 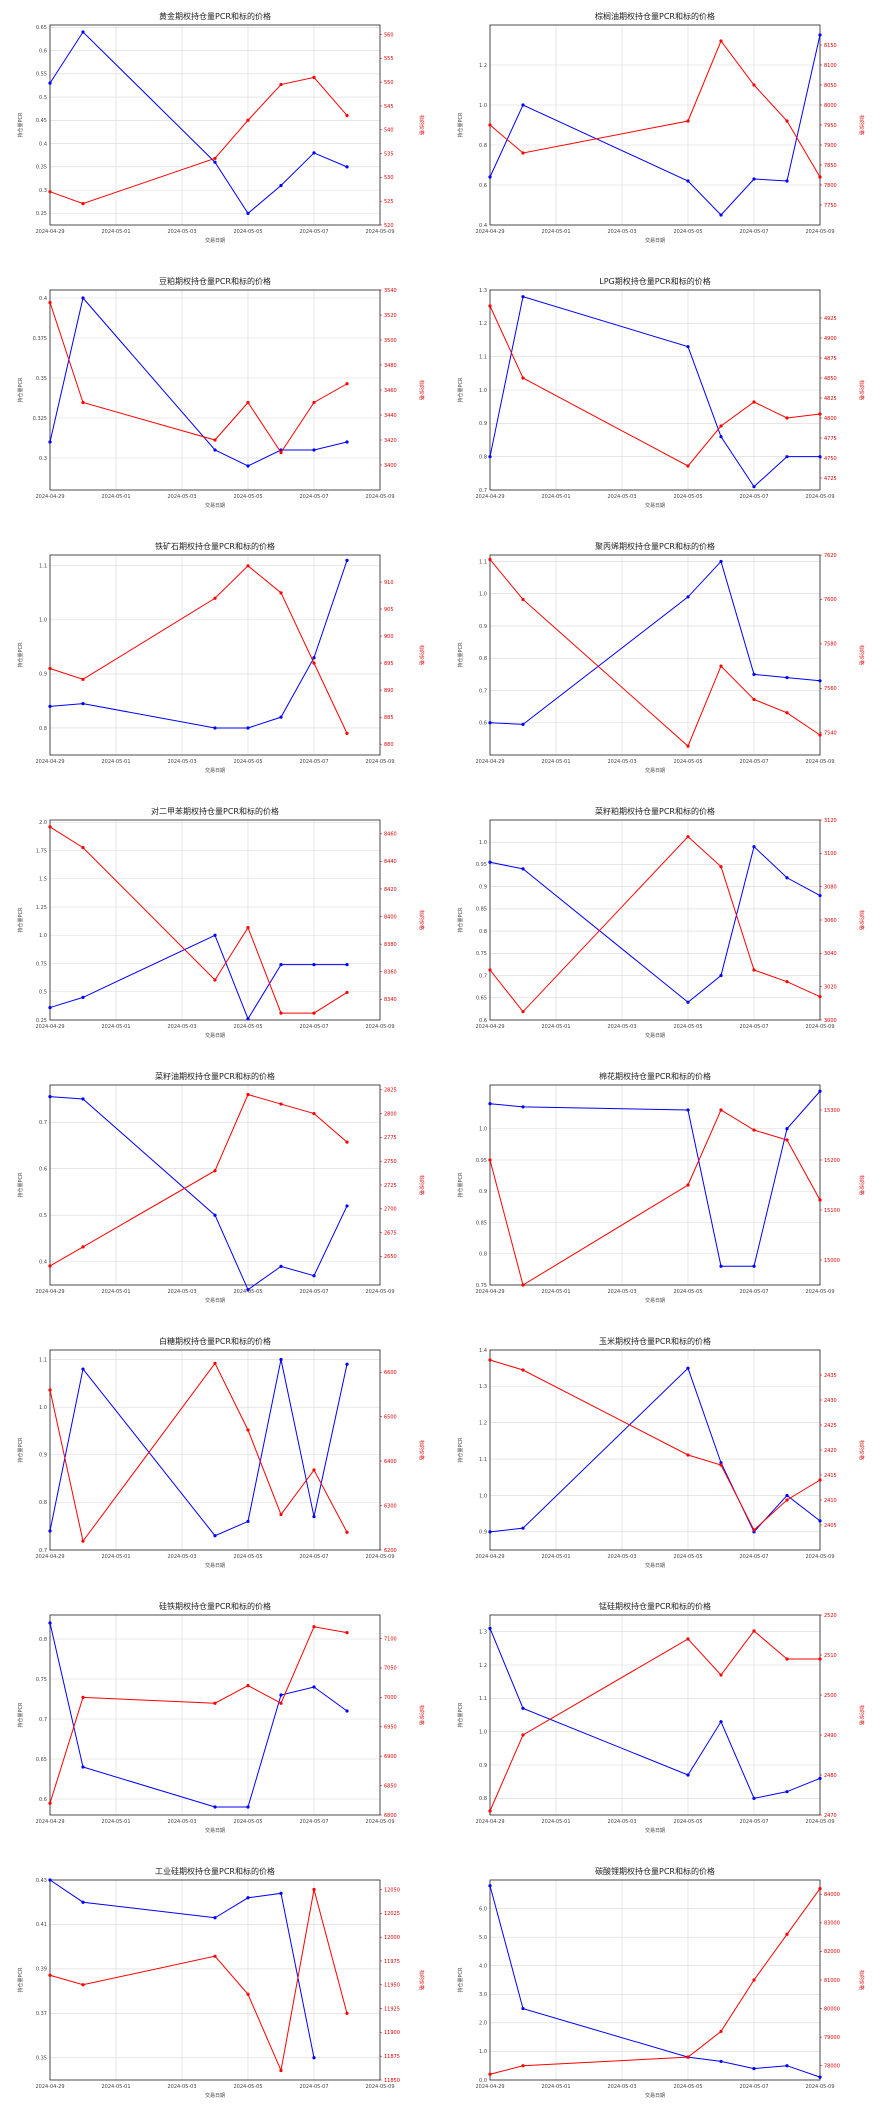 What do you see at coordinates (655, 1341) in the screenshot?
I see `chart-title: 玉米期权持仓量PCR和标的价格` at bounding box center [655, 1341].